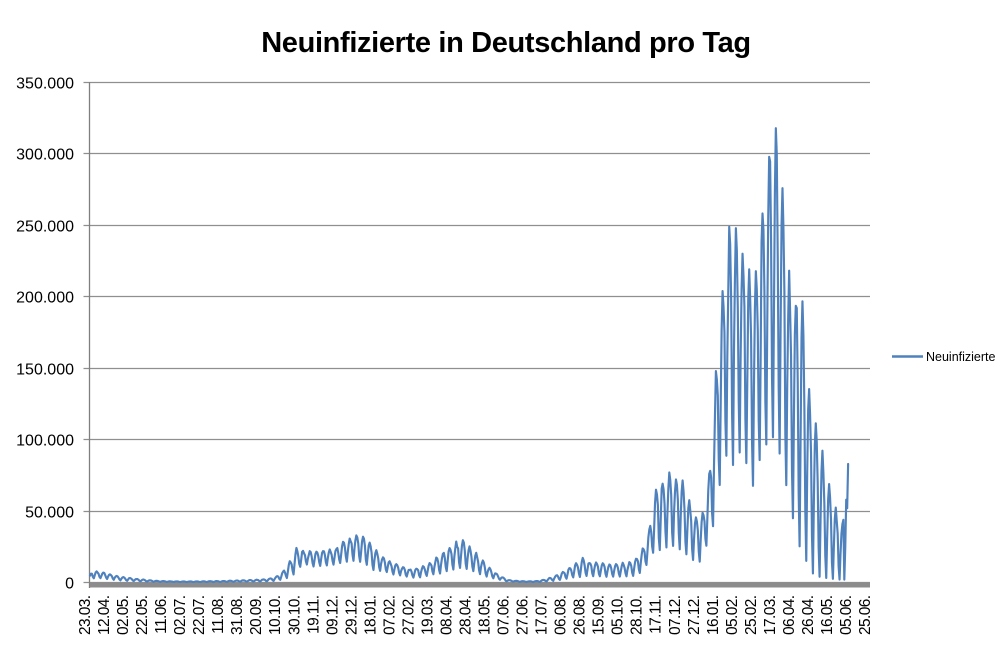  Describe the element at coordinates (713, 616) in the screenshot. I see `svg-text: 16.01.` at that location.